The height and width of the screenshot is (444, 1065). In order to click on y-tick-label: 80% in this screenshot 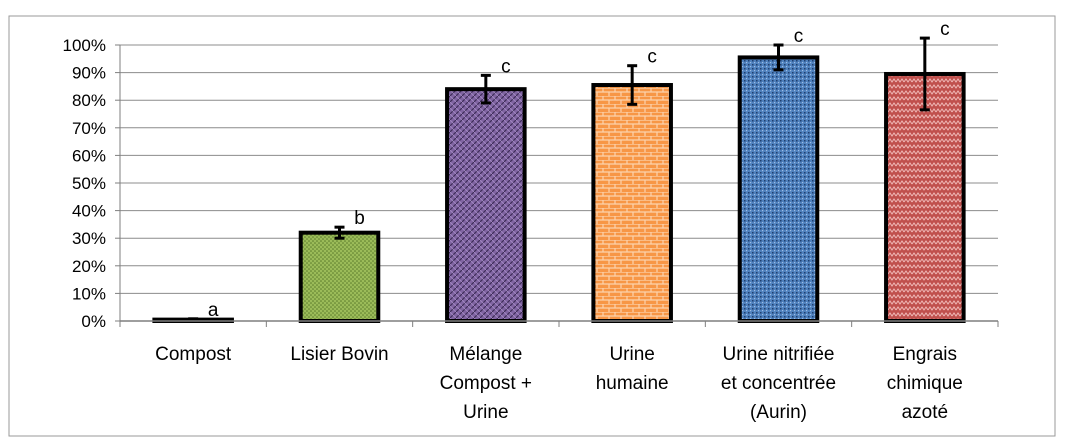, I will do `click(89, 100)`.